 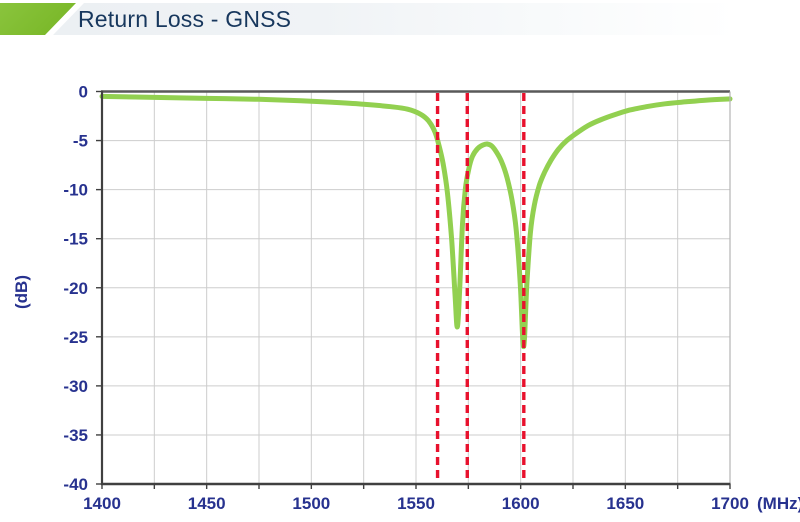 What do you see at coordinates (75, 190) in the screenshot?
I see `y-tick-label: -10` at bounding box center [75, 190].